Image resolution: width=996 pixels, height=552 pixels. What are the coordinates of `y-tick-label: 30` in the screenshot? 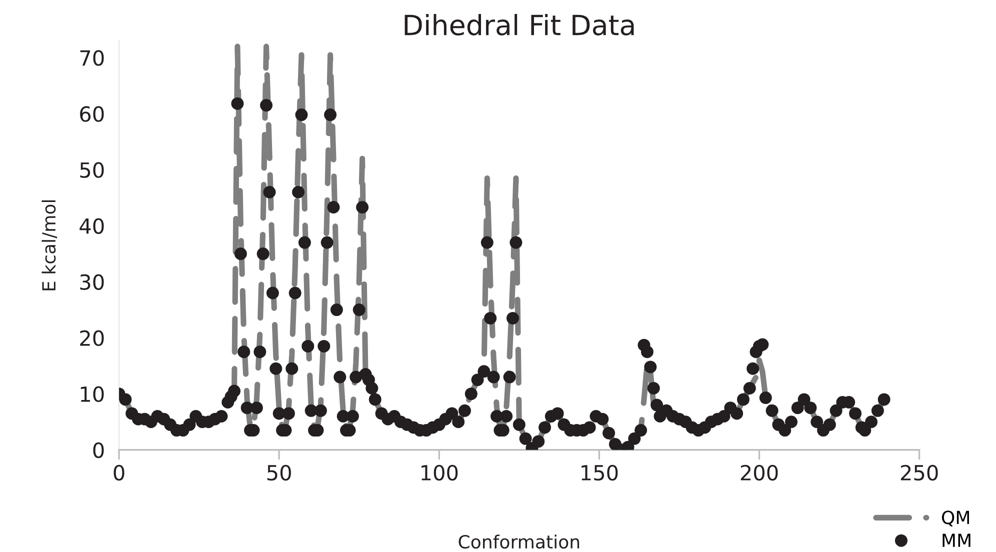 It's located at (92, 282).